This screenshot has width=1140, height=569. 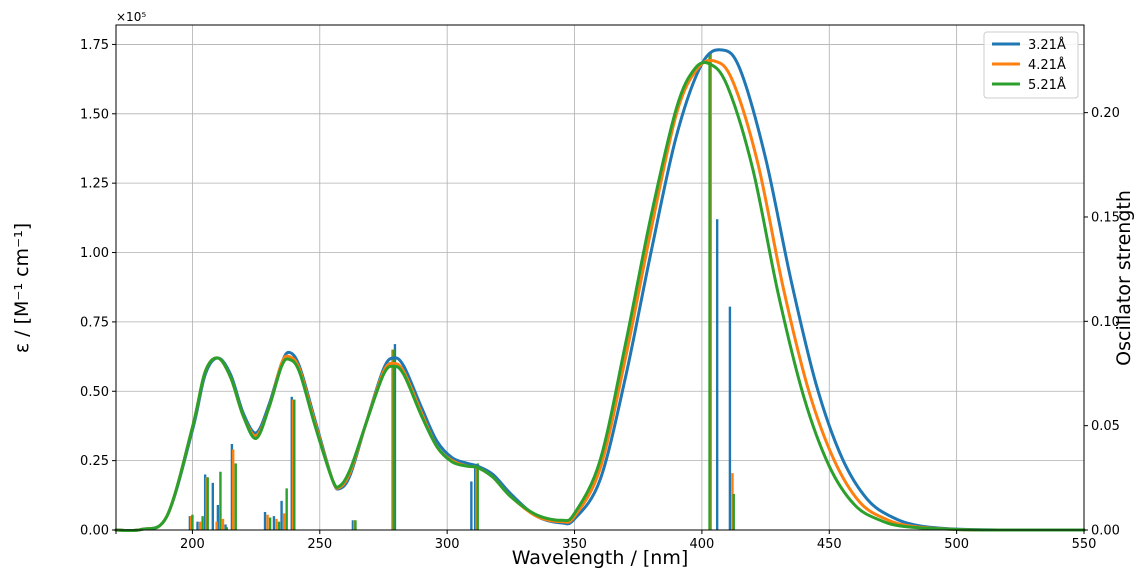 What do you see at coordinates (131, 17) in the screenshot?
I see `y-scale-note: ×10⁵` at bounding box center [131, 17].